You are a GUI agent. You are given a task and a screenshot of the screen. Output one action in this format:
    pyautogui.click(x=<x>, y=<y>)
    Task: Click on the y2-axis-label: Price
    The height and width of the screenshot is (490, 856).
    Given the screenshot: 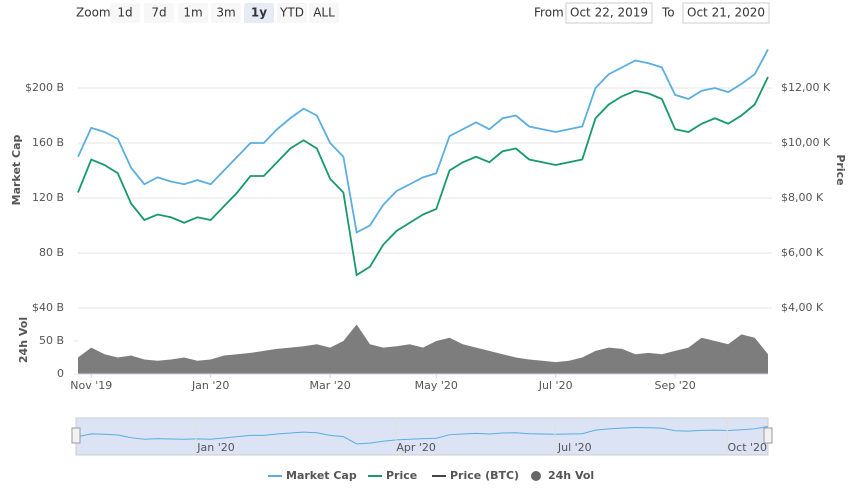 What is the action you would take?
    pyautogui.click(x=840, y=169)
    